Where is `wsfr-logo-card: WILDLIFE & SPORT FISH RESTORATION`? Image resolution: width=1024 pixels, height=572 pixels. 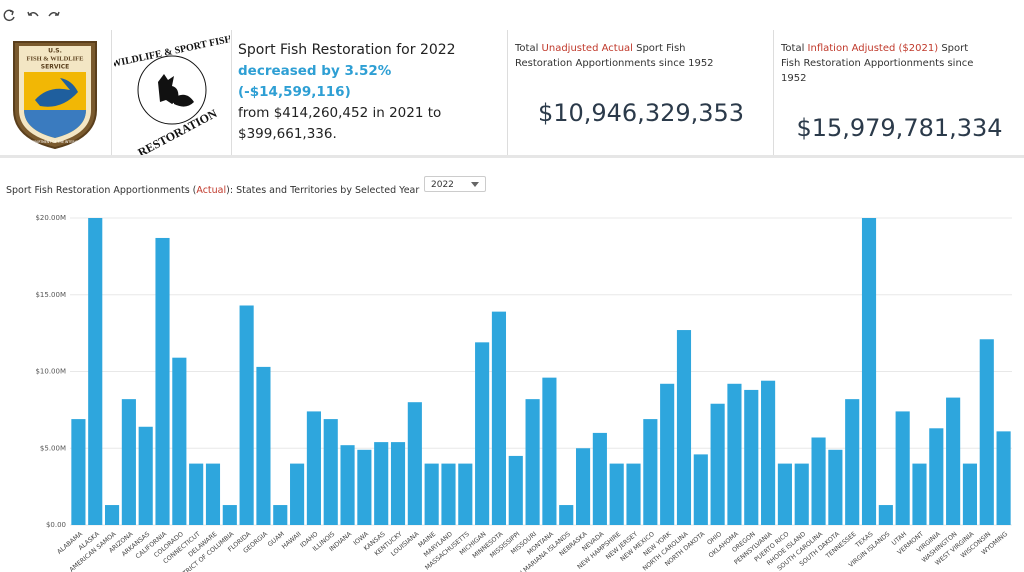
wsfr-logo-card: WILDLIFE & SPORT FISH RESTORATION is located at coordinates (172, 95).